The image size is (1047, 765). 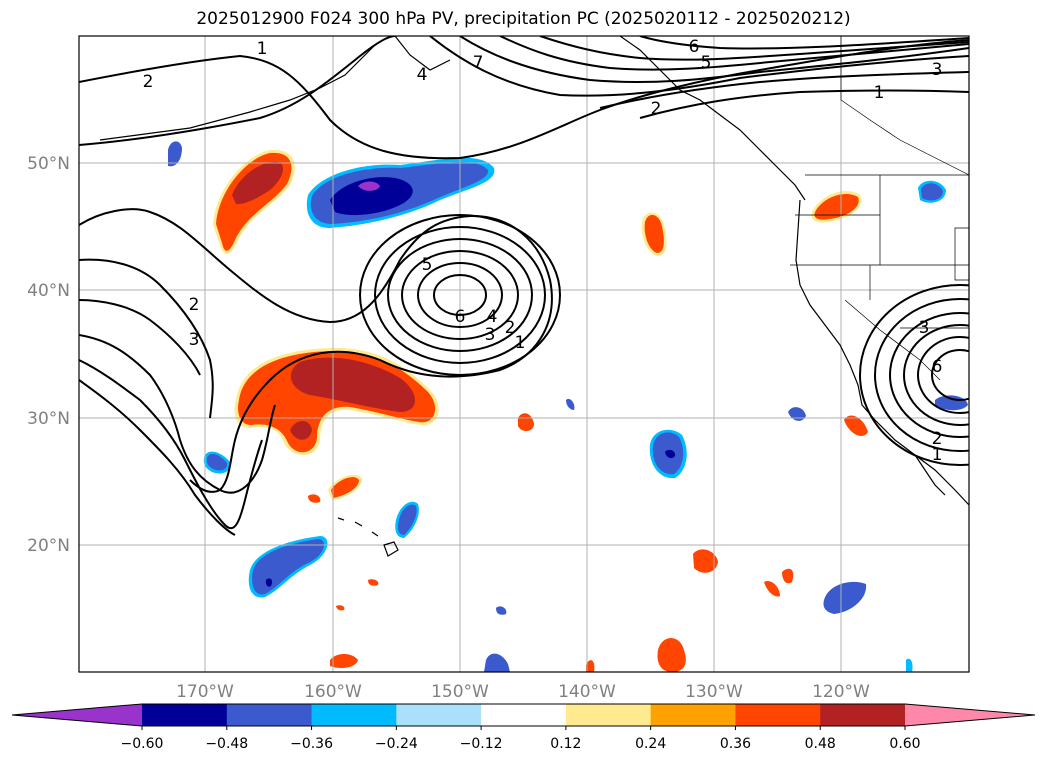 I want to click on lon-label-130w: 130°W, so click(x=714, y=692).